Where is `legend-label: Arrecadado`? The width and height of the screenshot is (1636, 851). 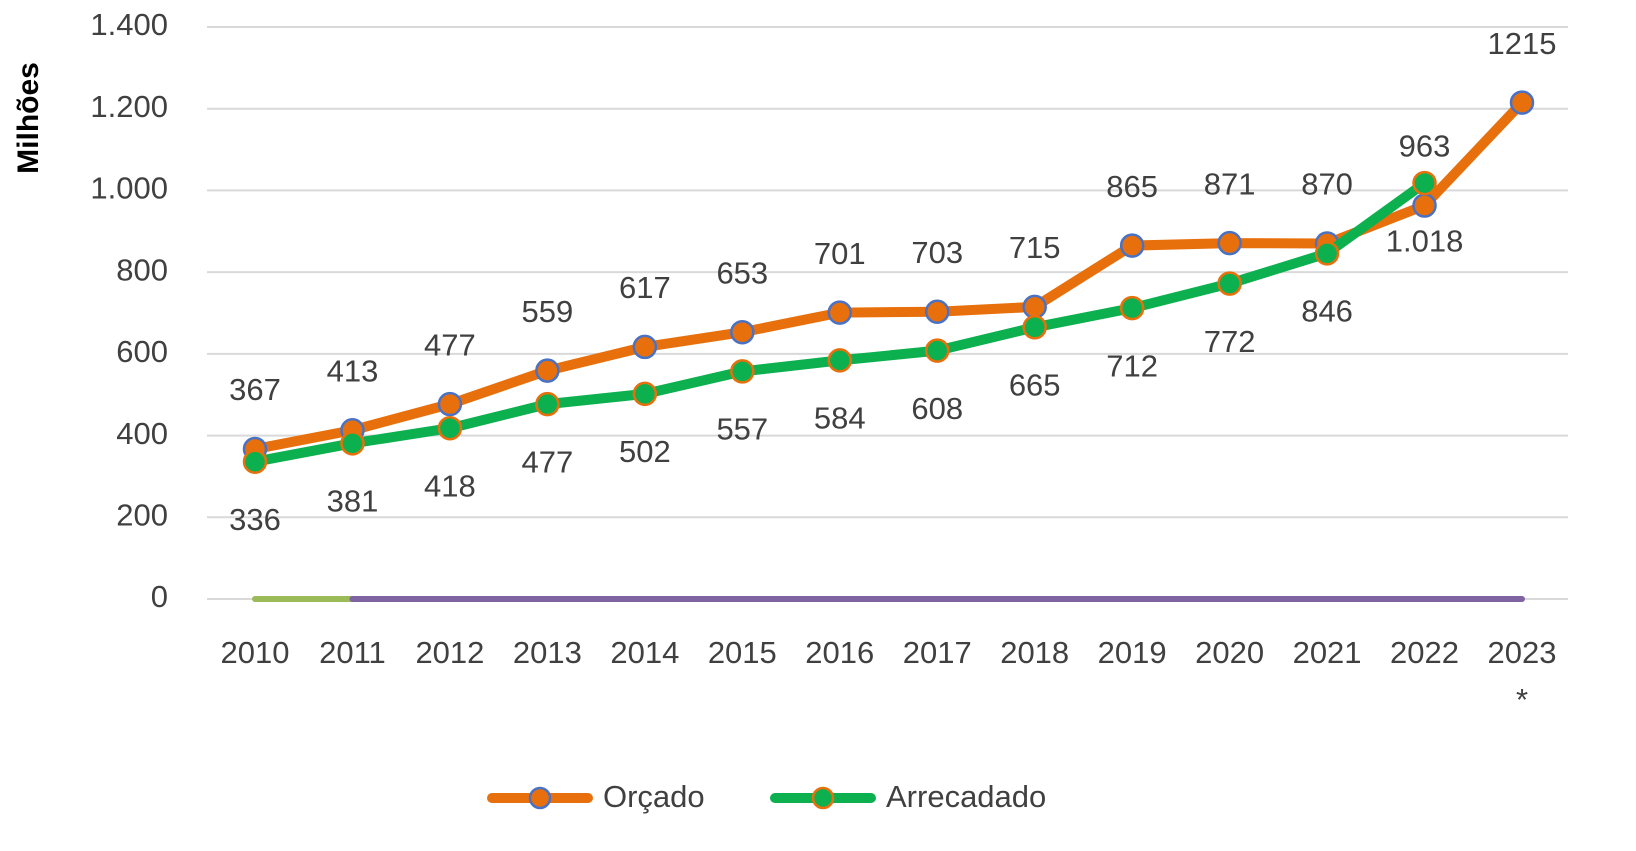
legend-label: Arrecadado is located at coordinates (966, 796).